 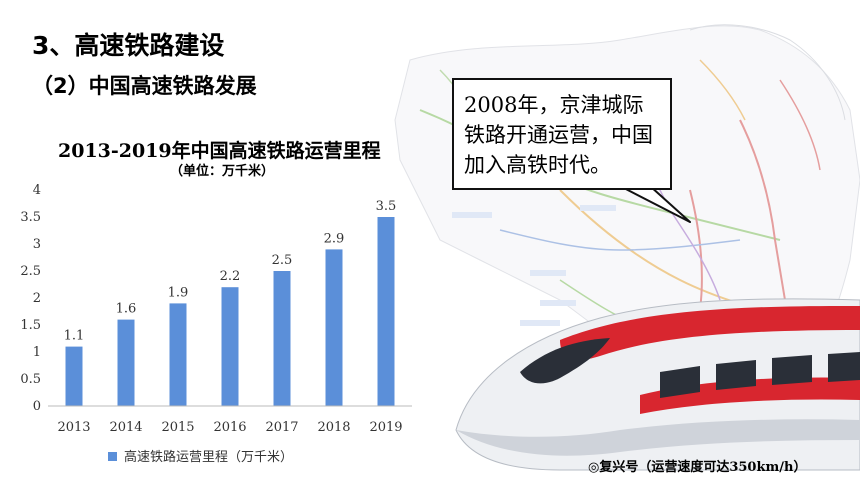 What do you see at coordinates (126, 309) in the screenshot?
I see `bar-value-label: 1.6` at bounding box center [126, 309].